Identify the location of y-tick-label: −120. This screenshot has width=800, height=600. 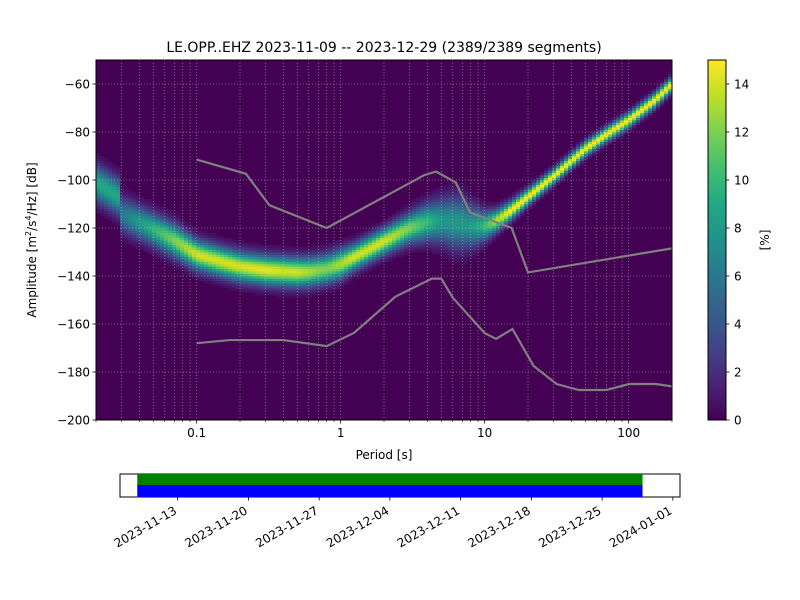
(73, 229).